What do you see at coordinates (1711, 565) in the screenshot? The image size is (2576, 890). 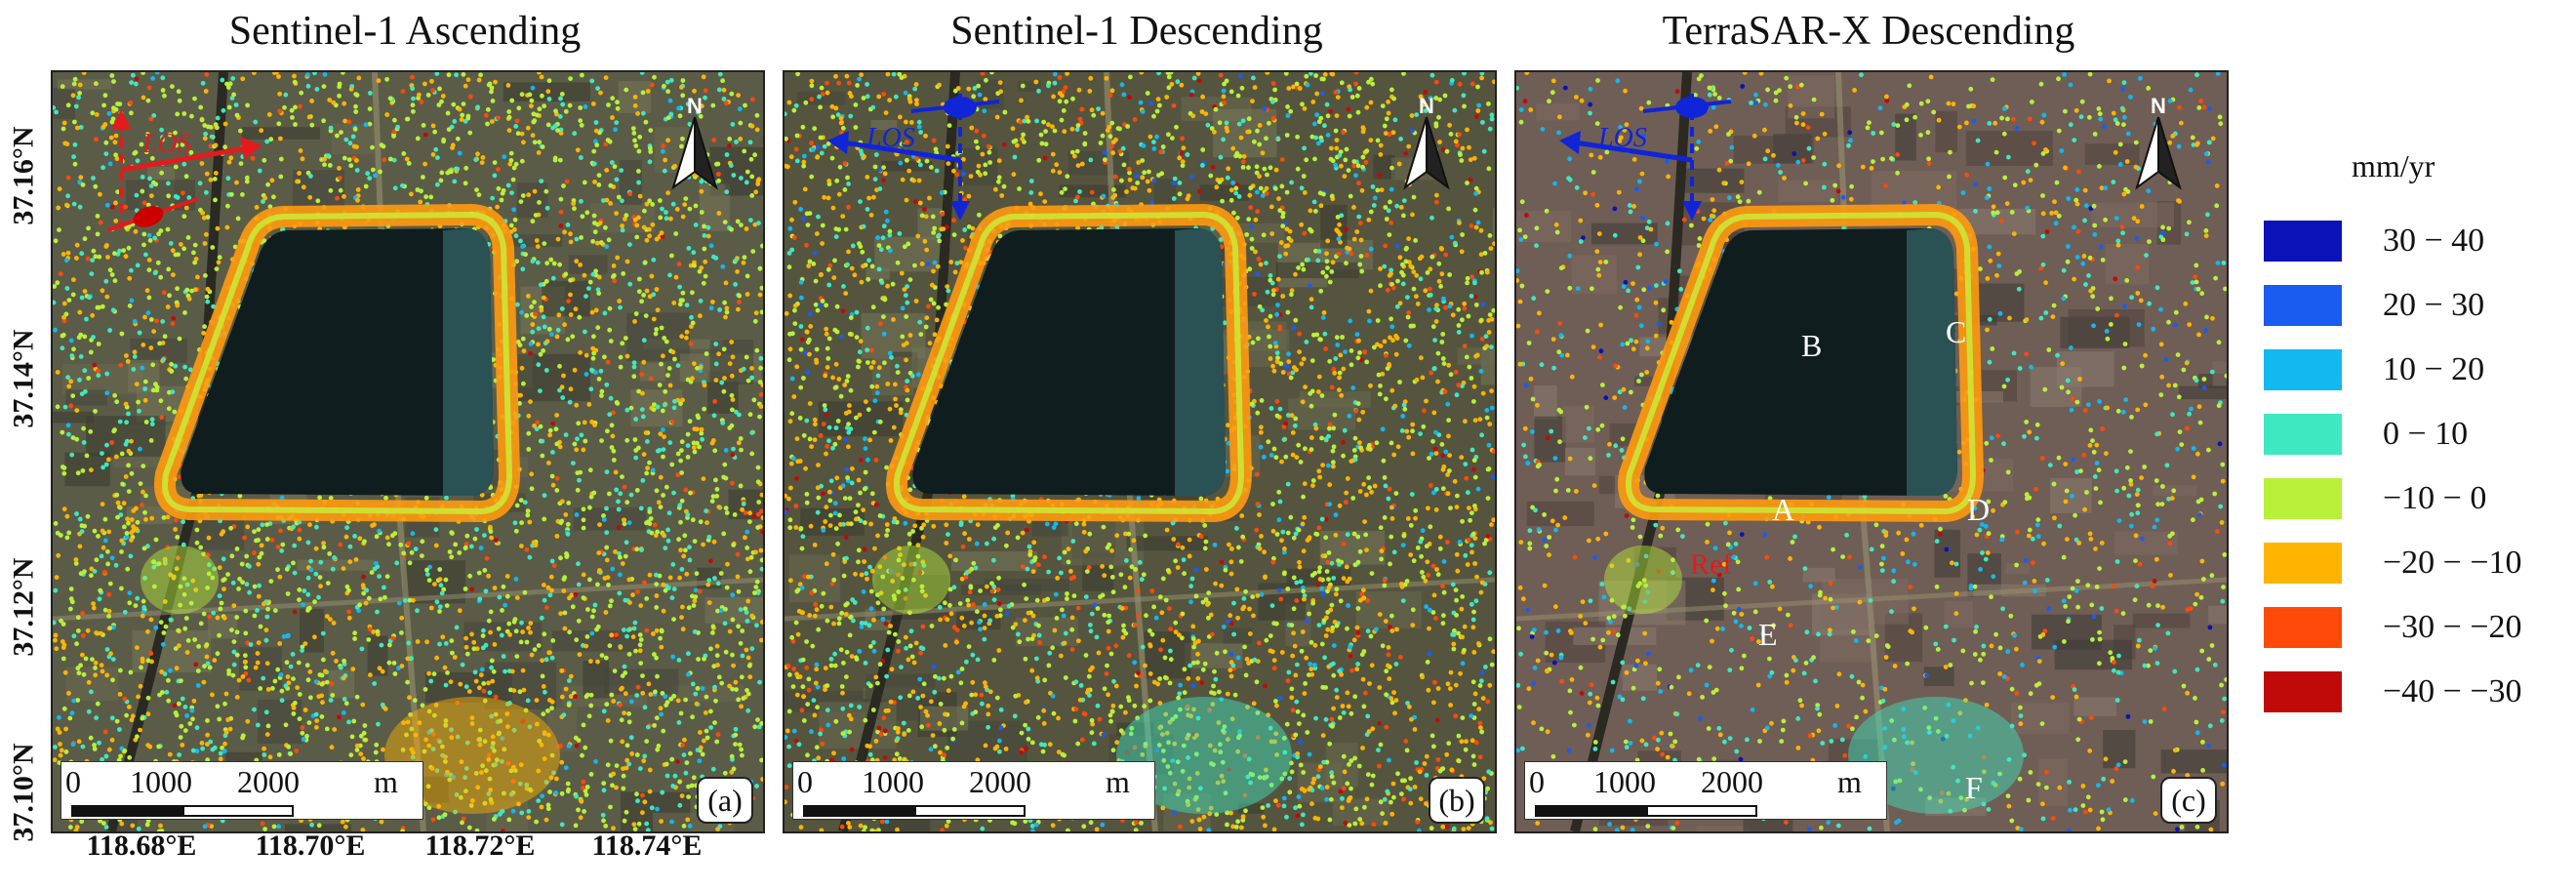 I see `reference-point-label: Ref` at bounding box center [1711, 565].